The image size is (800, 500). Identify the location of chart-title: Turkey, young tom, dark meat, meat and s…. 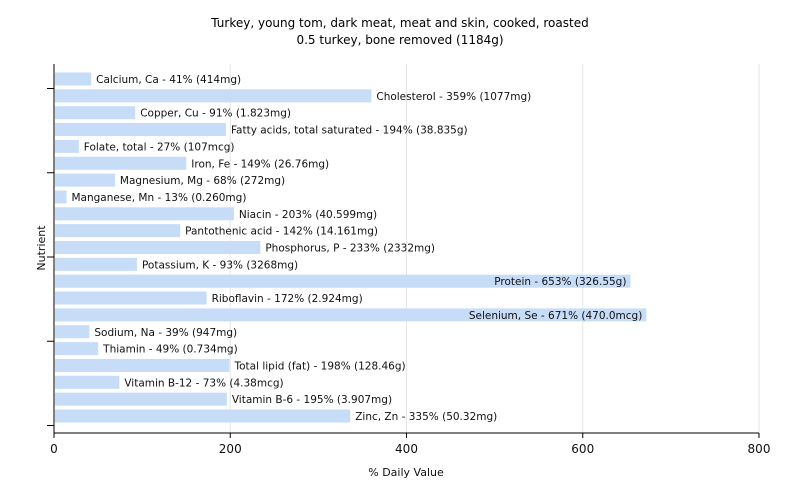
(399, 23).